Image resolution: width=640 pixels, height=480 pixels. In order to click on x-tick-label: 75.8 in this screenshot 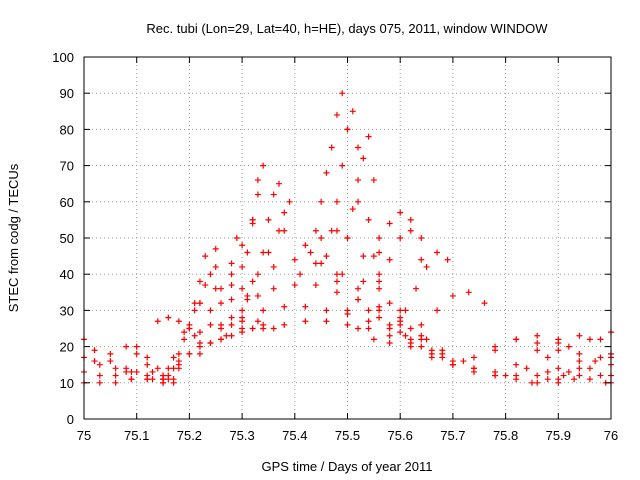, I will do `click(505, 435)`.